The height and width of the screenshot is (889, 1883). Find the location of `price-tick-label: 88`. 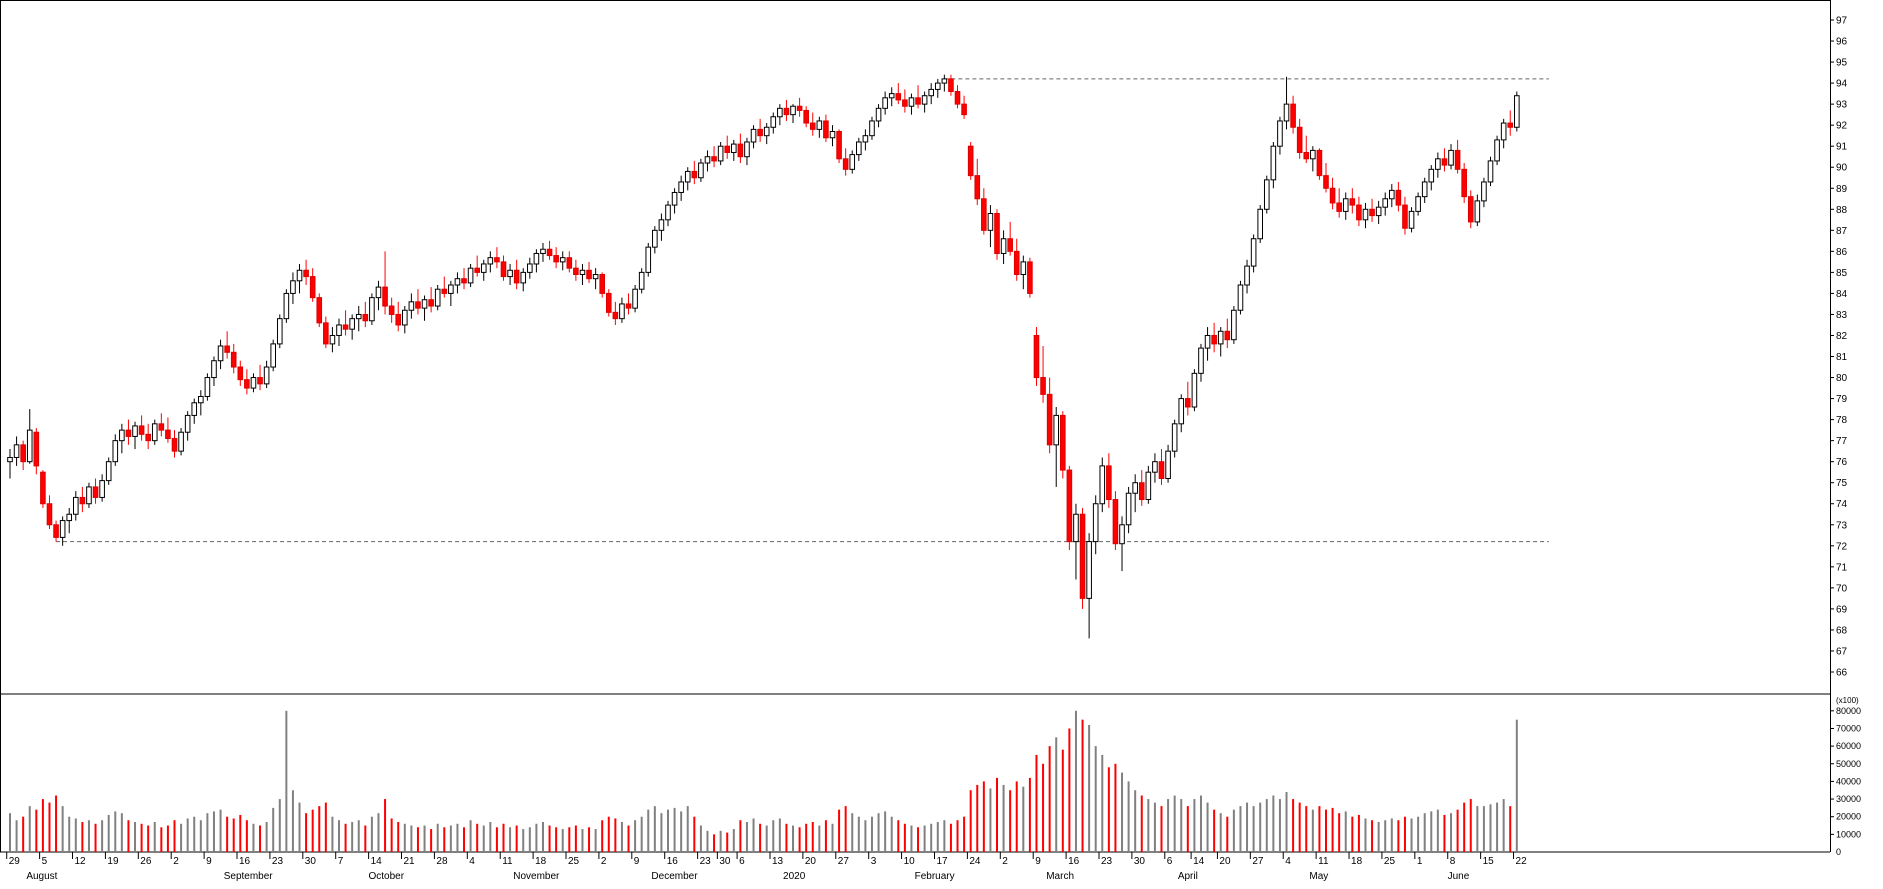

price-tick-label: 88 is located at coordinates (1842, 210).